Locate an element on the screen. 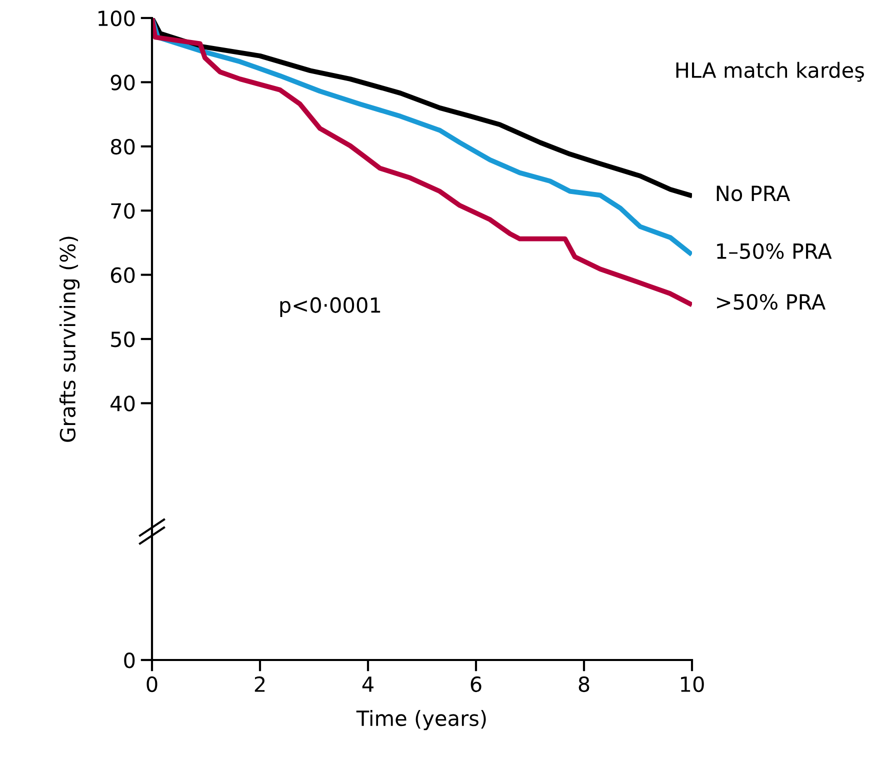  y-tick-label: 100 is located at coordinates (116, 18).